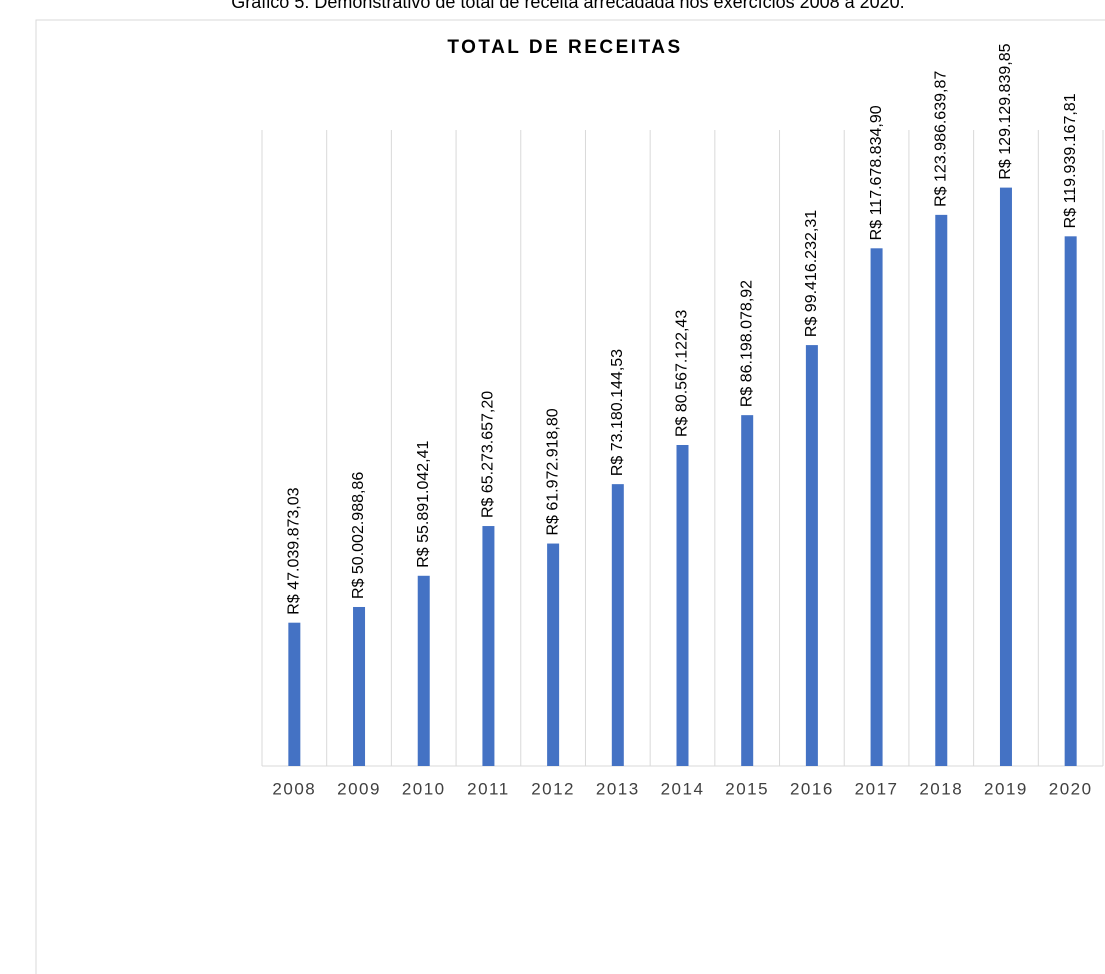 Image resolution: width=1105 pixels, height=974 pixels. What do you see at coordinates (552, 471) in the screenshot?
I see `data-label: R$ 61.972.918,80` at bounding box center [552, 471].